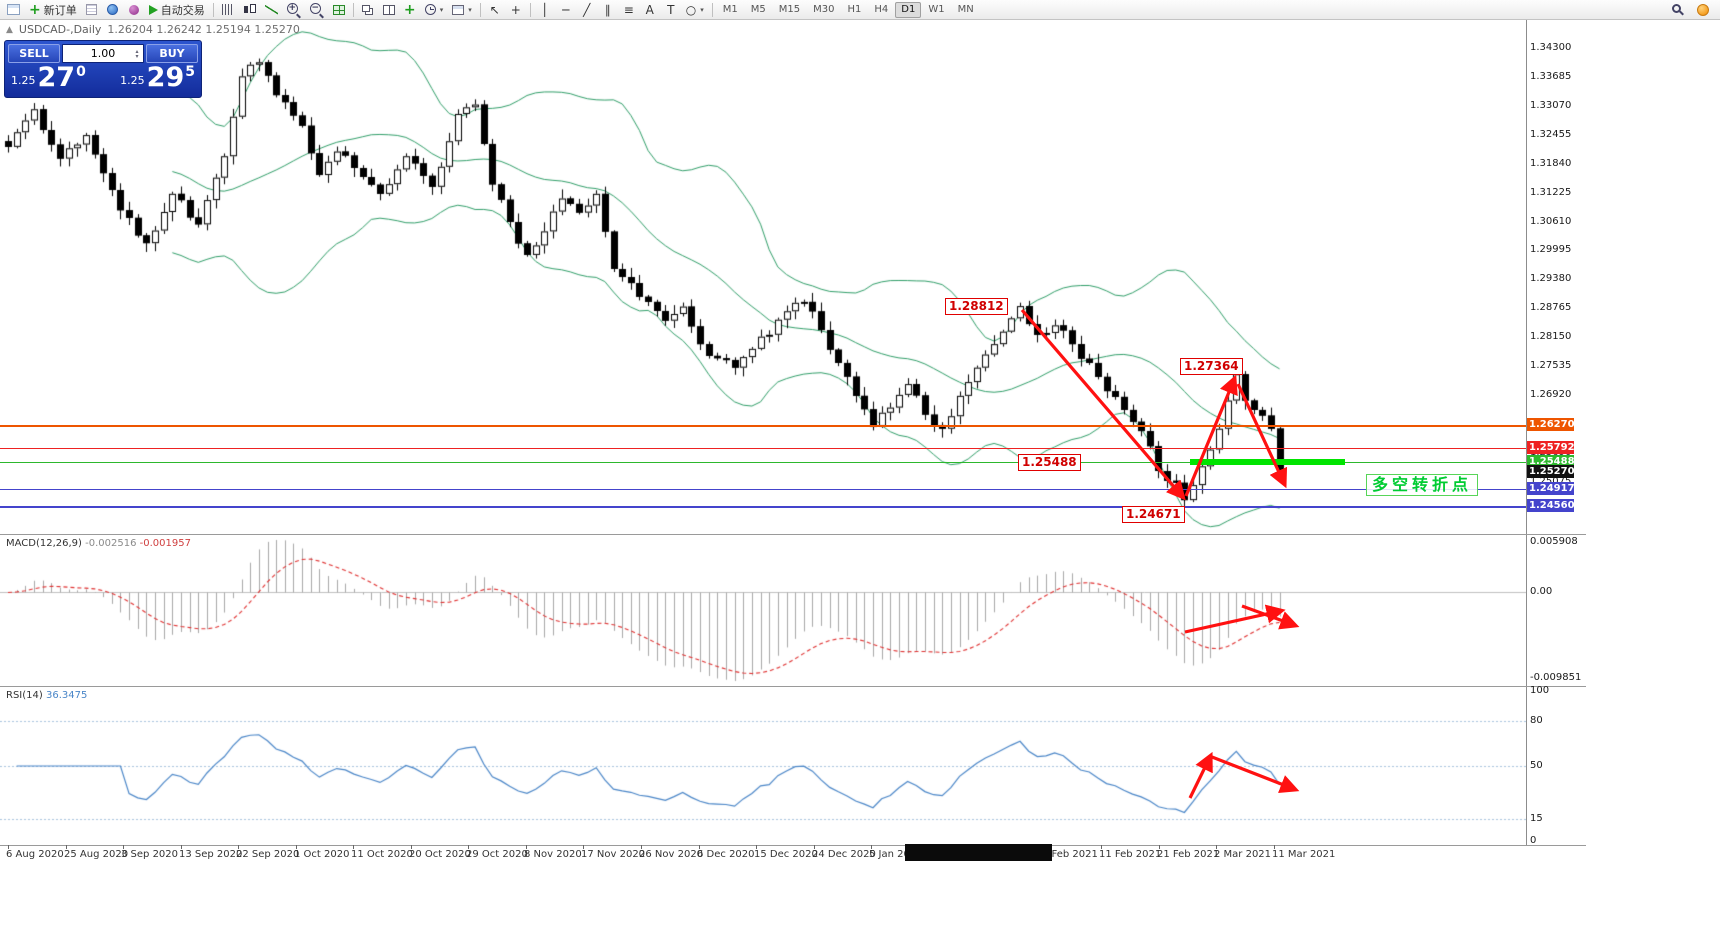 This screenshot has width=1720, height=952. What do you see at coordinates (1130, 854) in the screenshot?
I see `time-axis-label: 11 Feb 2021` at bounding box center [1130, 854].